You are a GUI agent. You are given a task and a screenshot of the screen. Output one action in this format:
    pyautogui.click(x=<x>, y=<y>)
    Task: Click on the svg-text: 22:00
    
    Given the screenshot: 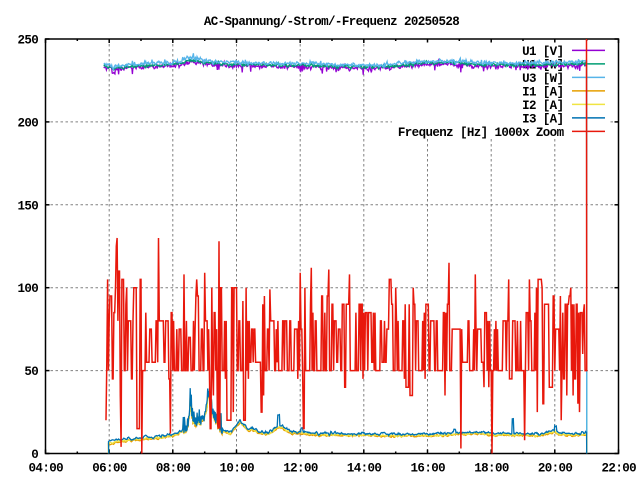 What is the action you would take?
    pyautogui.click(x=619, y=469)
    